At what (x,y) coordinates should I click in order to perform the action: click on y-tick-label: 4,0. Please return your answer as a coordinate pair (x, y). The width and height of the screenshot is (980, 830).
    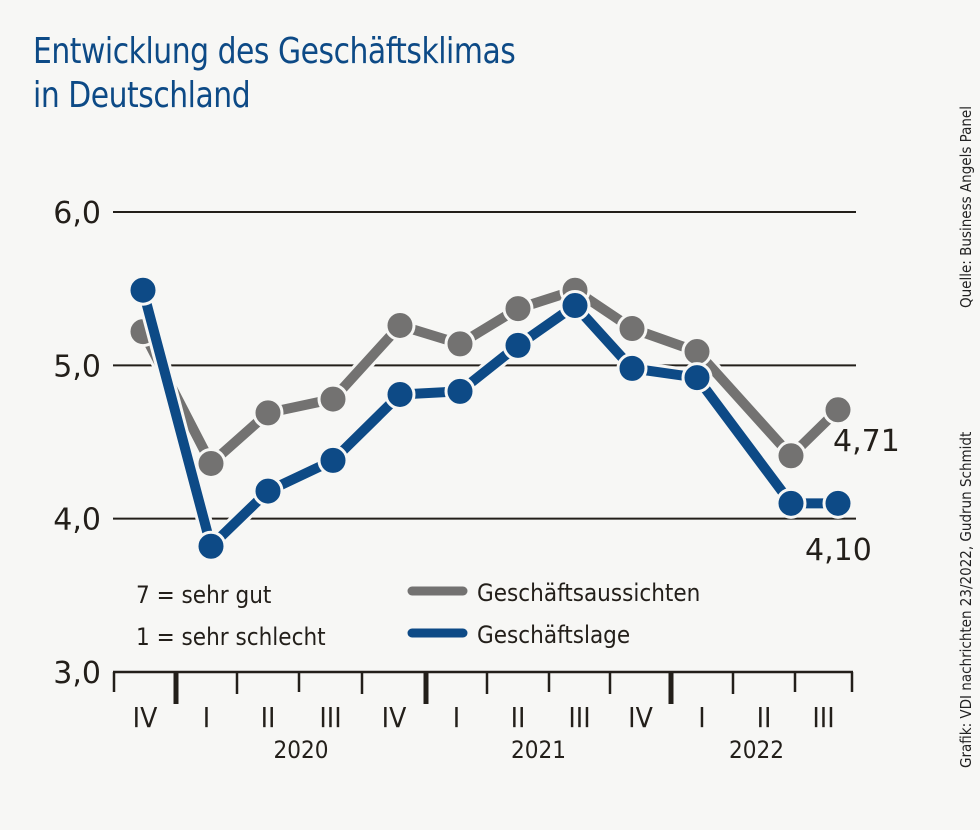
    Looking at the image, I should click on (77, 520).